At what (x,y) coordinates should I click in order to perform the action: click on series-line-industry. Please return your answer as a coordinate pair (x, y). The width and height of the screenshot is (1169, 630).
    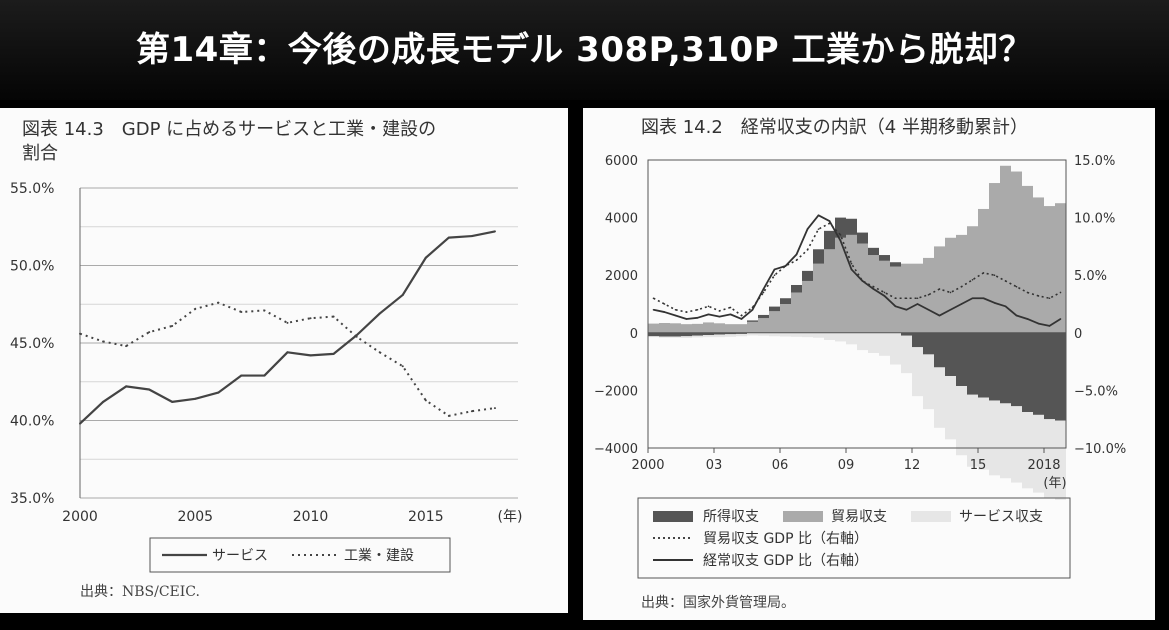
    Looking at the image, I should click on (287, 359).